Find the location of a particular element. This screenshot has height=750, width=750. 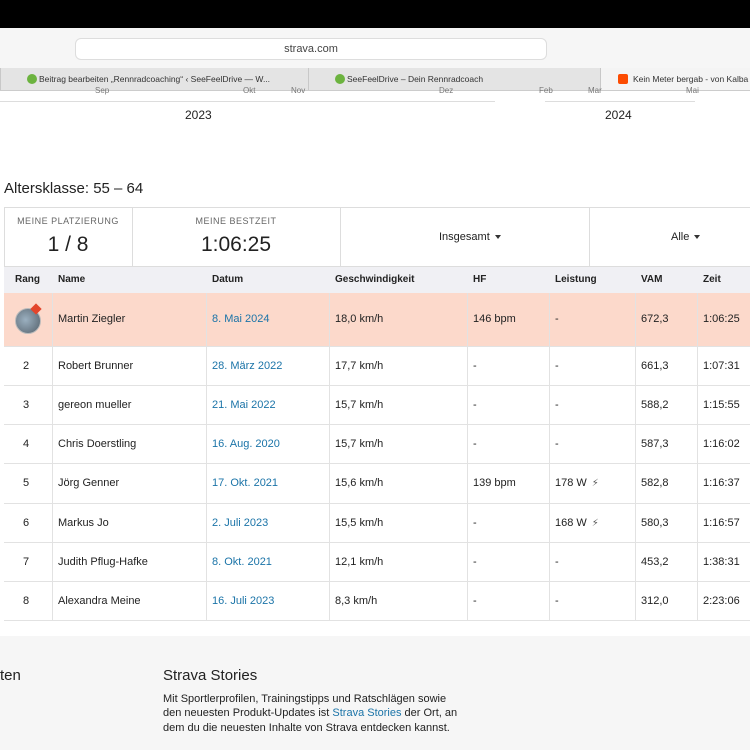

cell: Markus Jo is located at coordinates (83, 523).